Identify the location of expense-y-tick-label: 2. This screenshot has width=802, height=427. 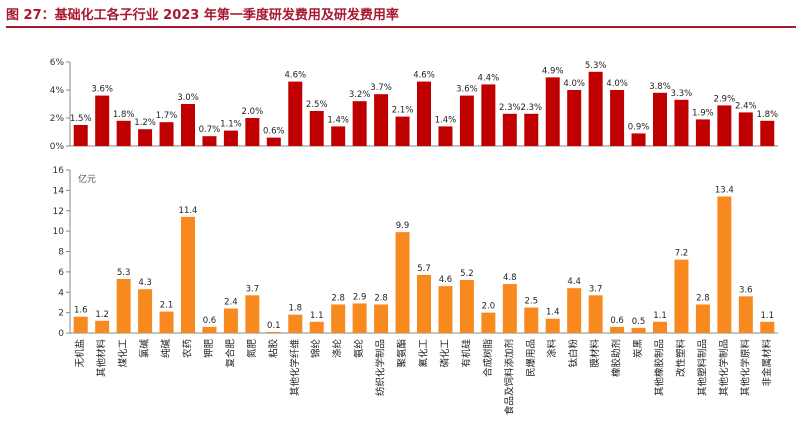
(61, 314).